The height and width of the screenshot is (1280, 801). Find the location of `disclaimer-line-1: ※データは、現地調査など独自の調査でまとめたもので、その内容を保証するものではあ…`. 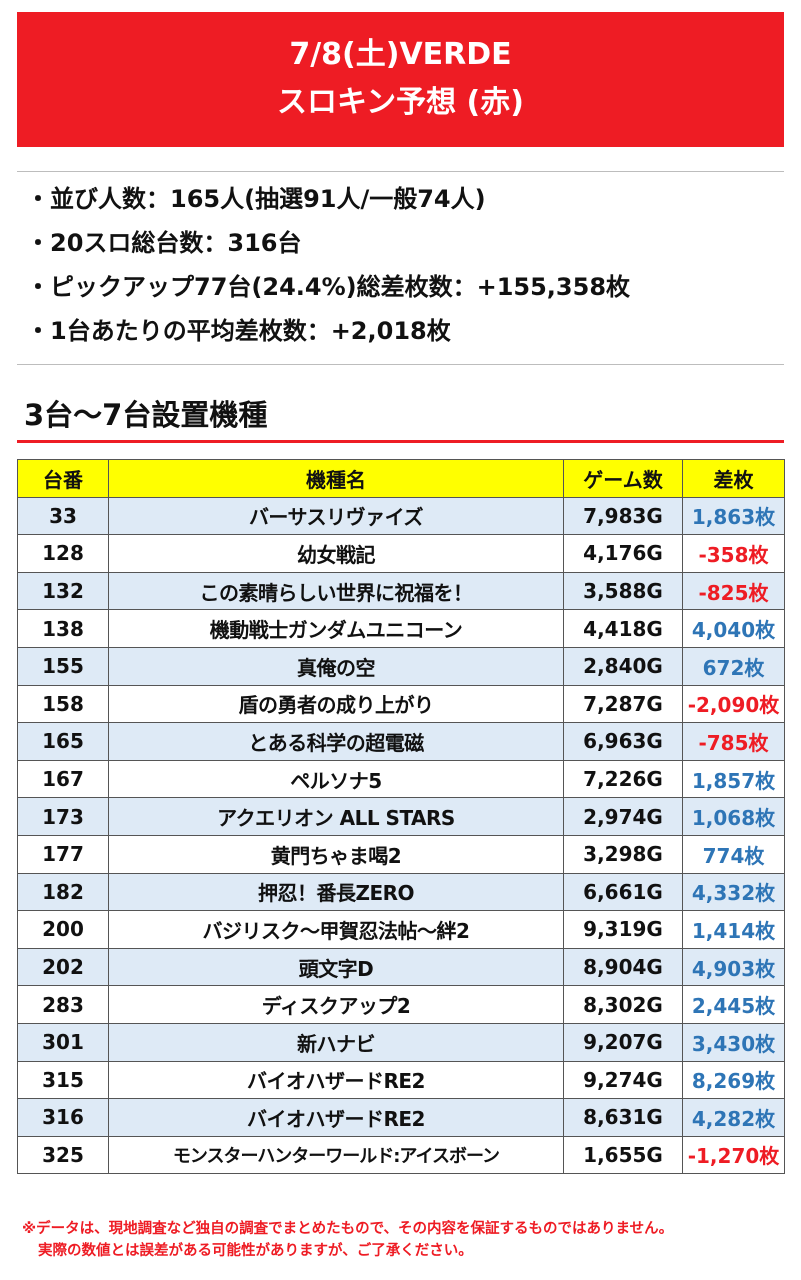

disclaimer-line-1: ※データは、現地調査など独自の調査でまとめたもので、その内容を保証するものではあ… is located at coordinates (348, 1229).